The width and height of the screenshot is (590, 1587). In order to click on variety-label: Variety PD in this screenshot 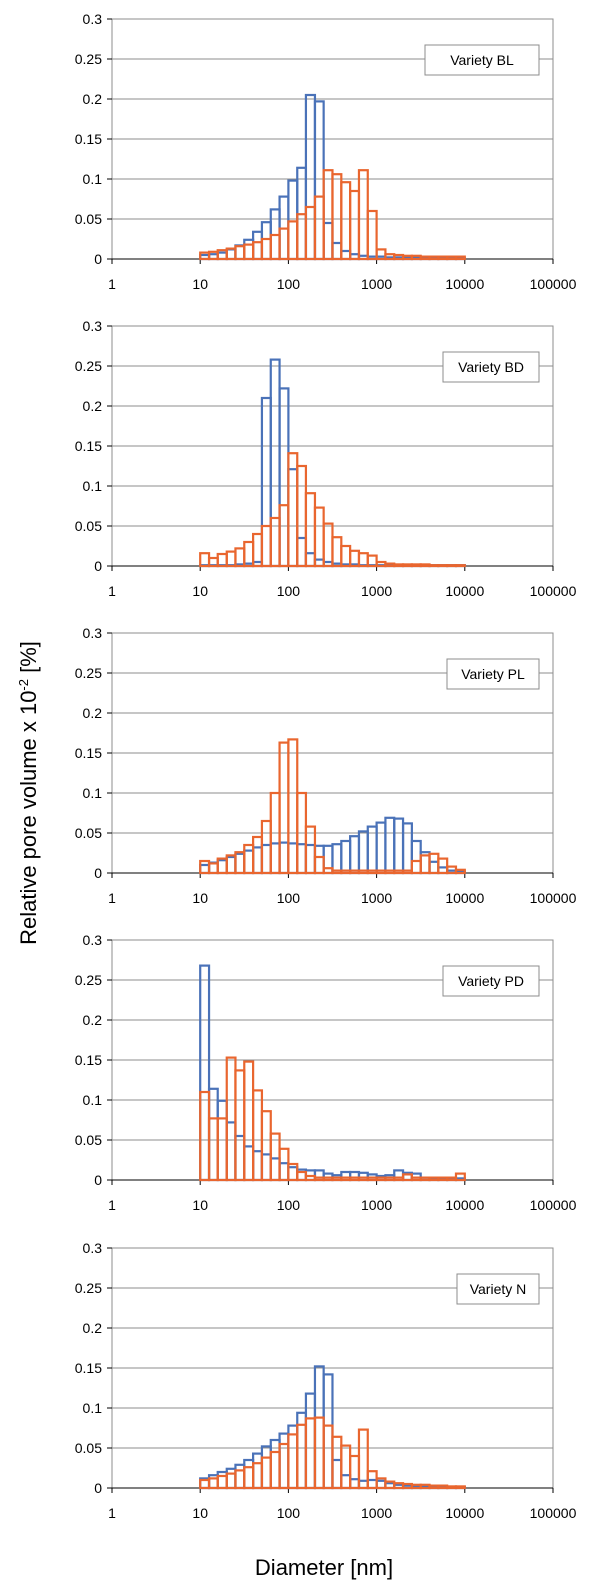, I will do `click(491, 981)`.